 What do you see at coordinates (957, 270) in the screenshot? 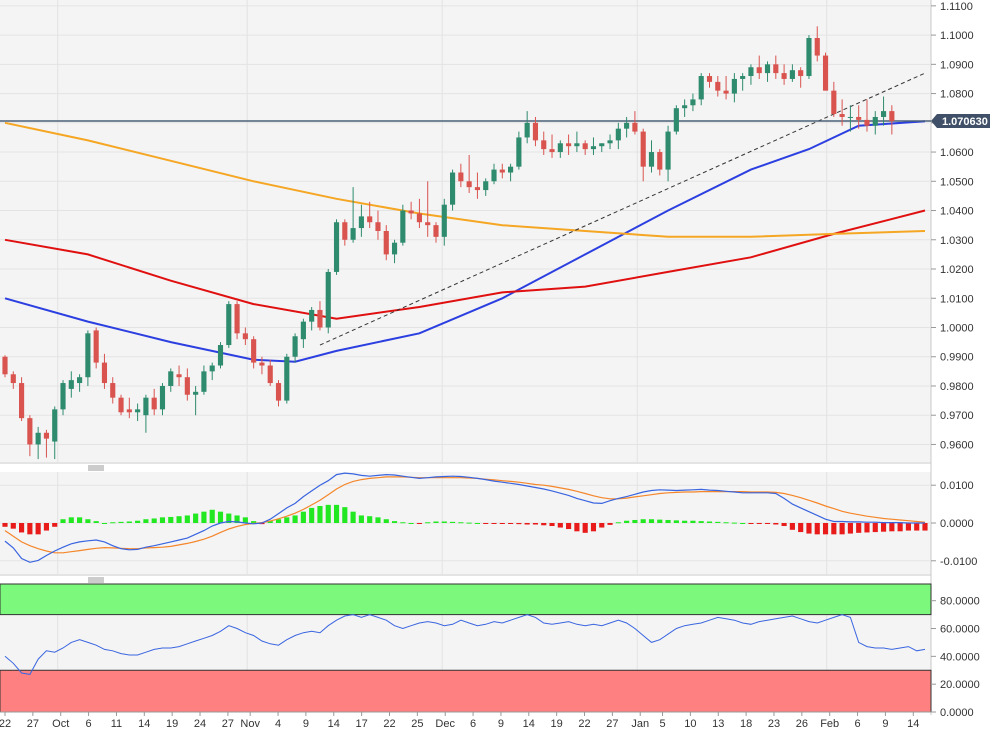
I see `price-axis-tick-label: 1.0200` at bounding box center [957, 270].